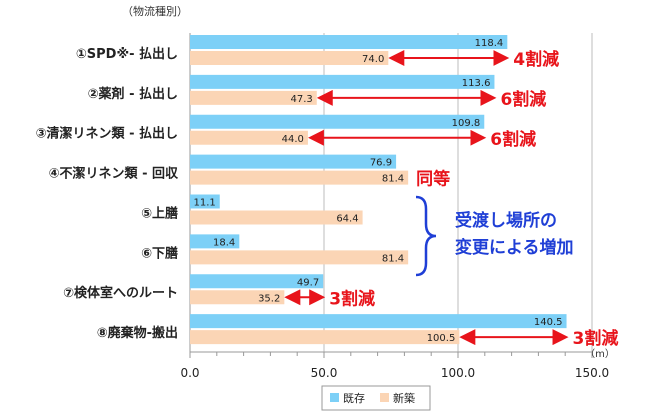 The height and width of the screenshot is (419, 650). I want to click on data-label: 47.3, so click(301, 99).